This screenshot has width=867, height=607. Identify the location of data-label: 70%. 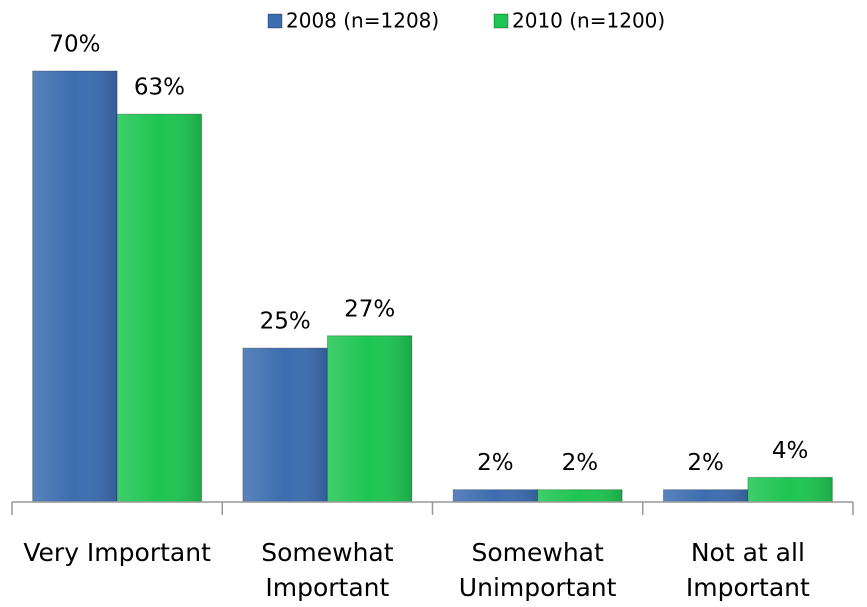
(74, 45).